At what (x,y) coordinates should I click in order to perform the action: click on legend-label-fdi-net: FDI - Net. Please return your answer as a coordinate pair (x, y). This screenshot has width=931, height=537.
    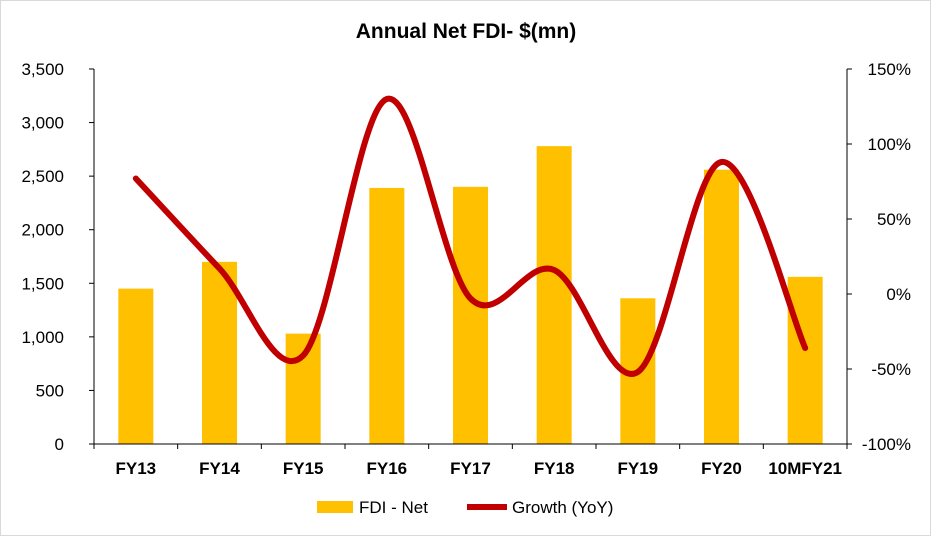
    Looking at the image, I should click on (393, 507).